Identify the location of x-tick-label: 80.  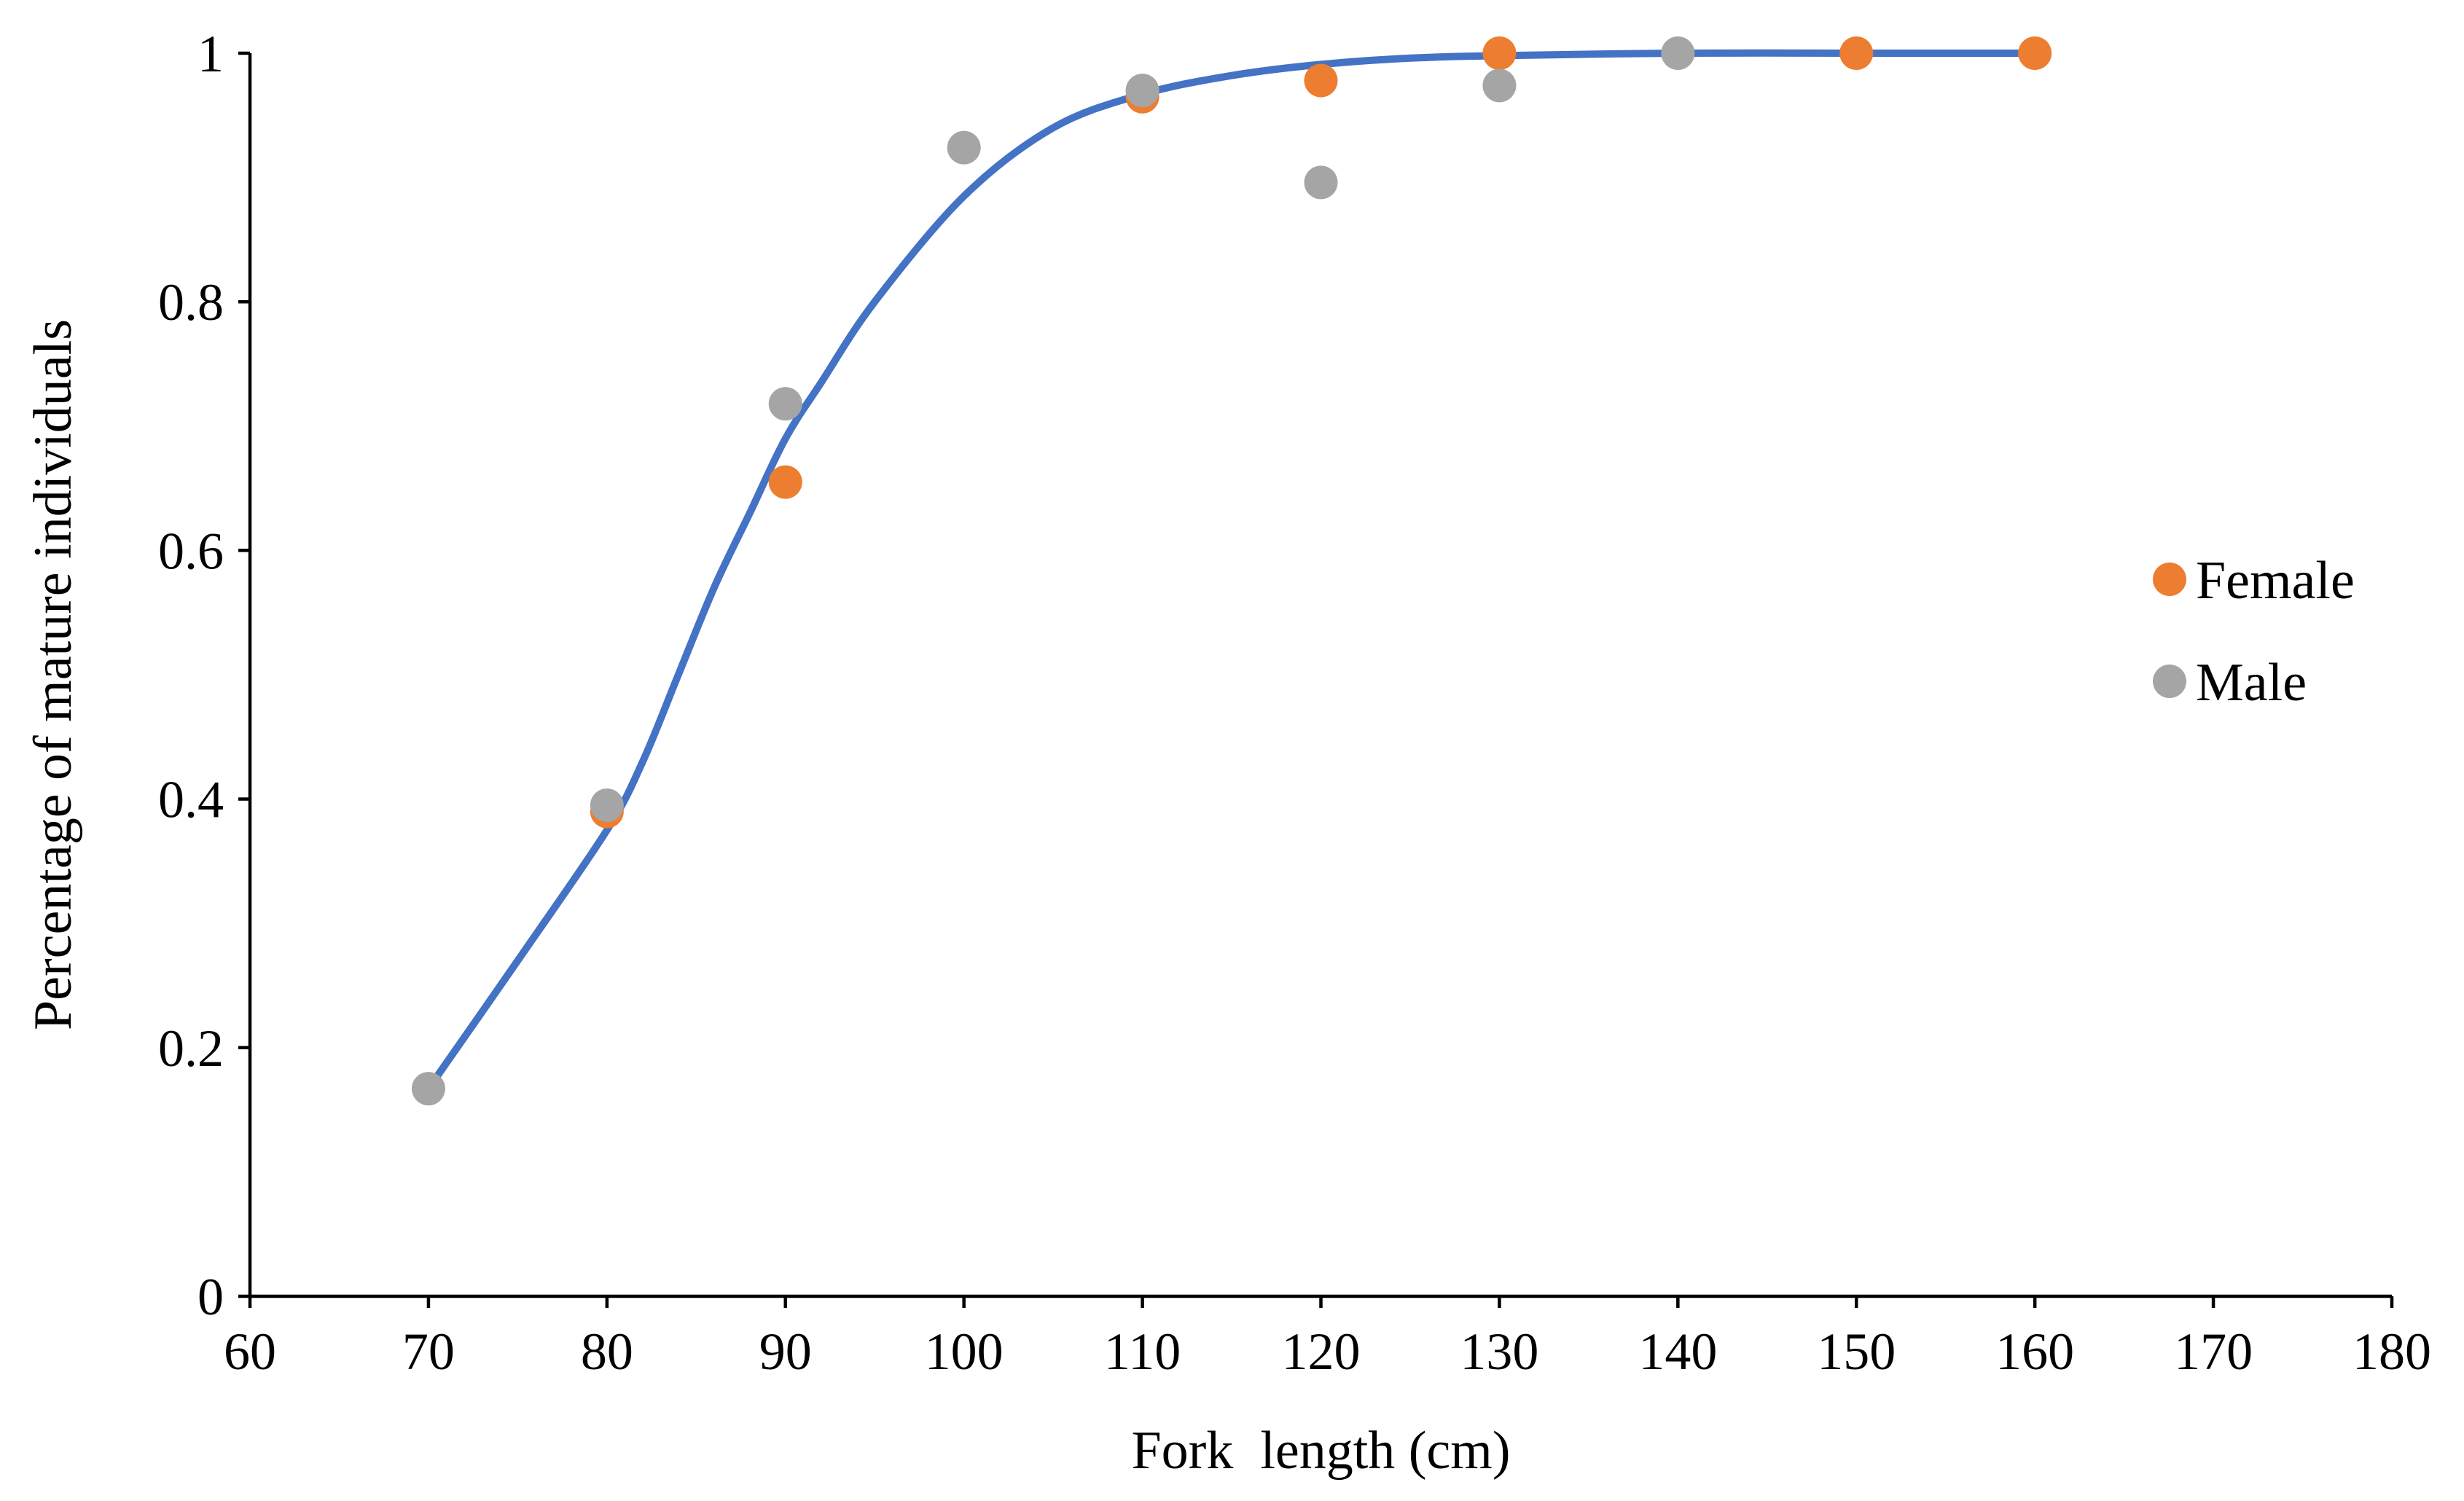
(607, 1351).